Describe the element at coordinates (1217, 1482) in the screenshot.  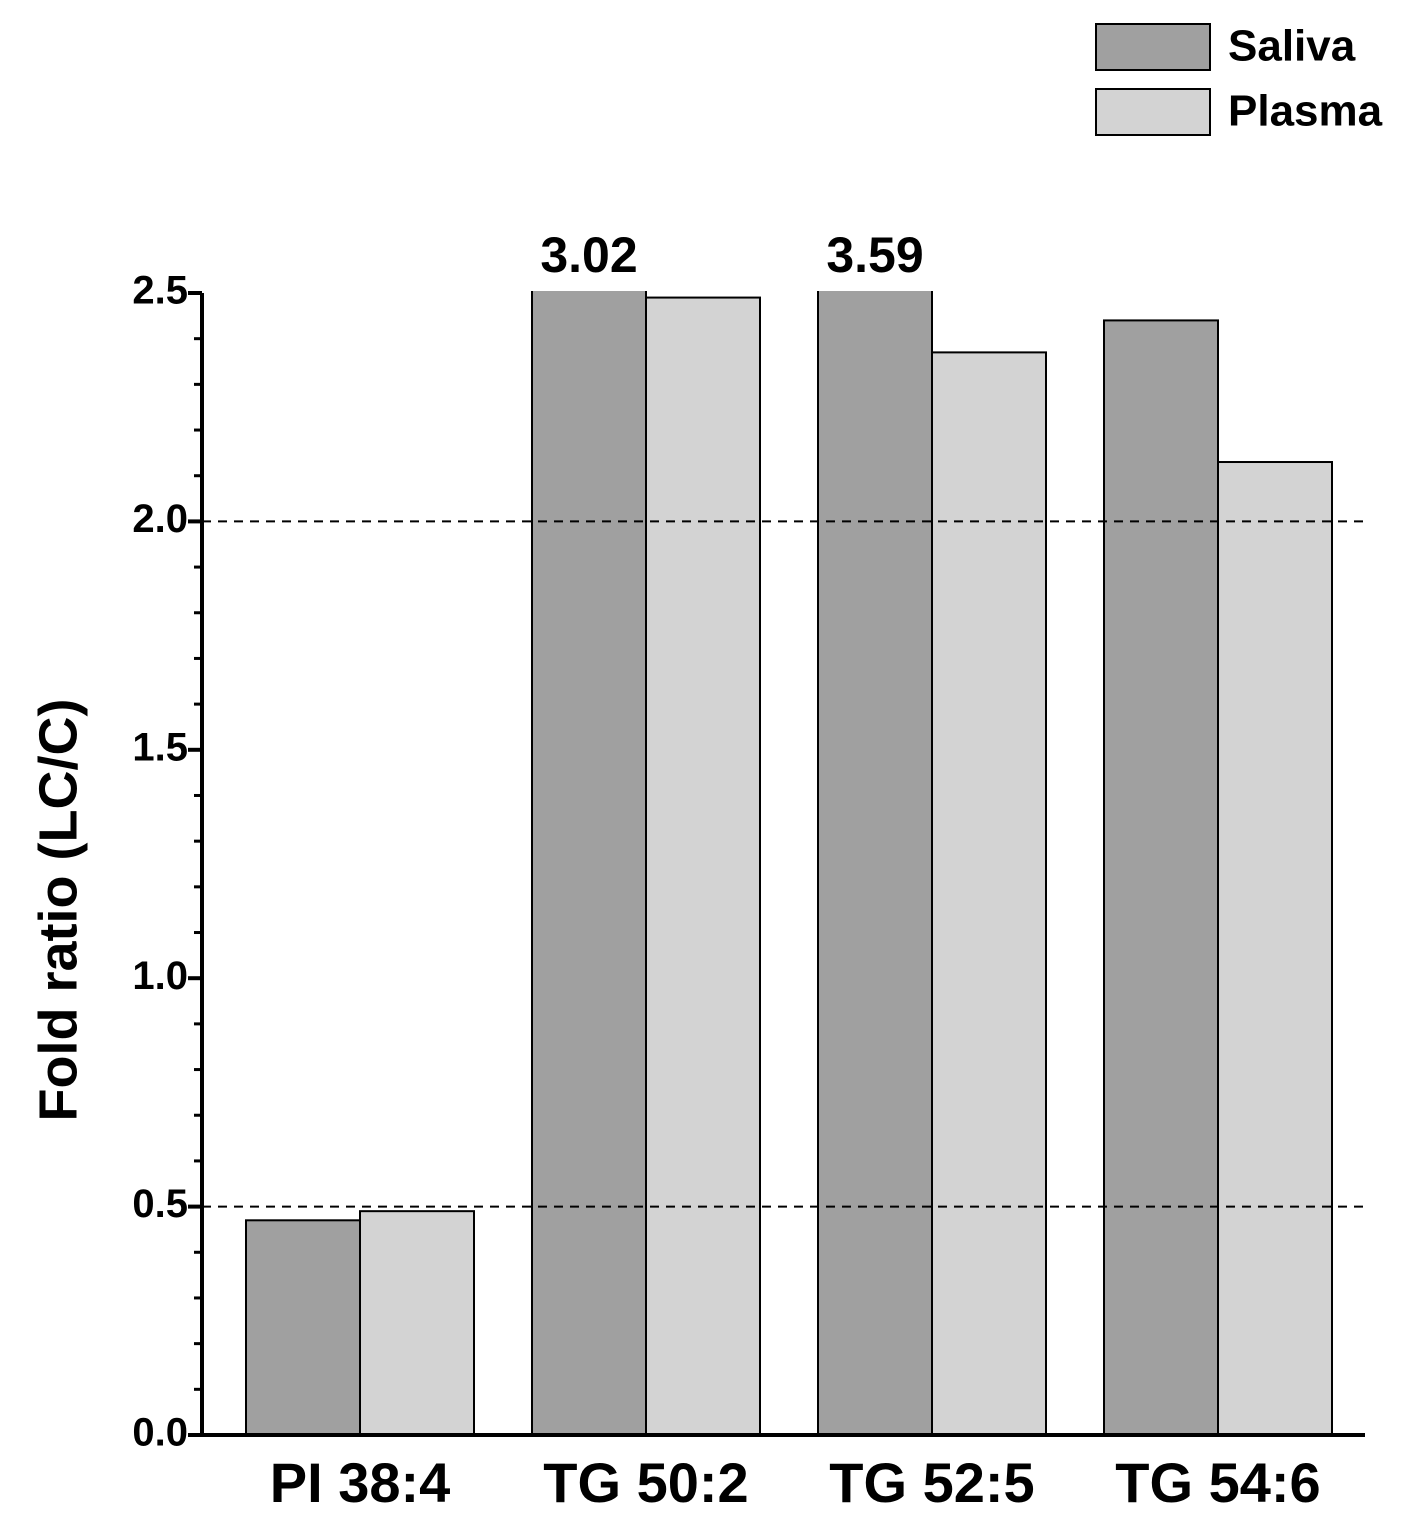
I see `x-tick-label: TG 54:6` at that location.